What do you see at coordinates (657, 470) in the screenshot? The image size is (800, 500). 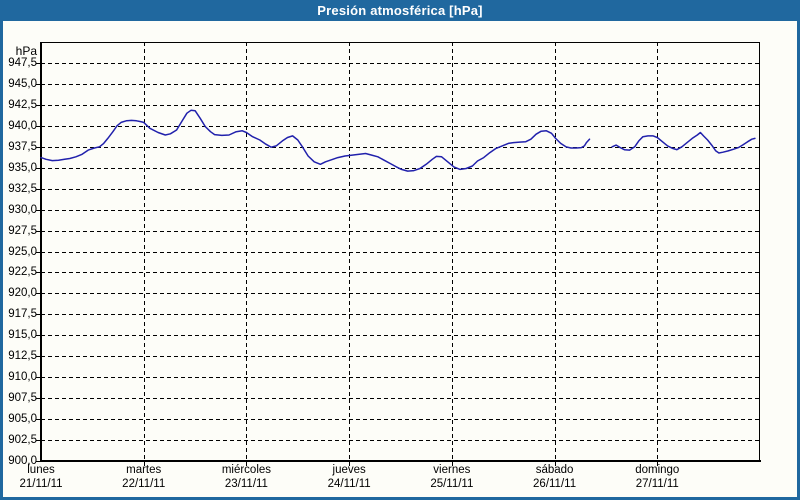 I see `day-name: domingo` at bounding box center [657, 470].